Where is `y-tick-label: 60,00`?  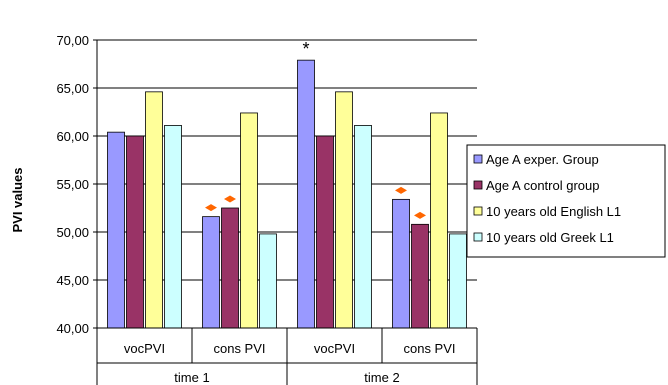
y-tick-label: 60,00 is located at coordinates (72, 136).